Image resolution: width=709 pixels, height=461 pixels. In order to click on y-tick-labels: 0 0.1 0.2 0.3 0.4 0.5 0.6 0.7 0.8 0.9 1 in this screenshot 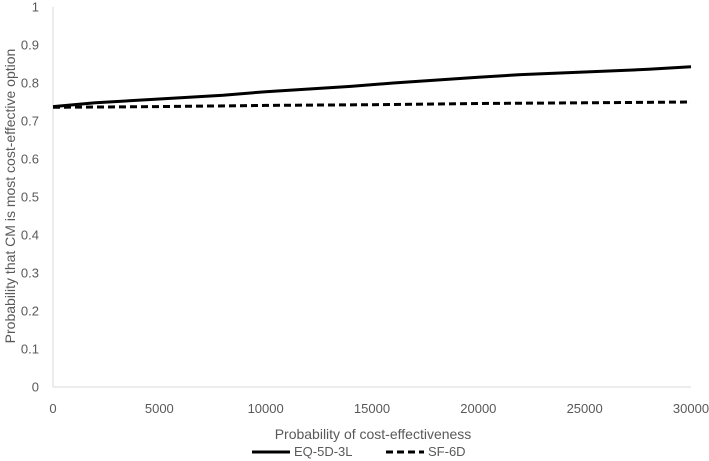, I will do `click(30, 197)`.